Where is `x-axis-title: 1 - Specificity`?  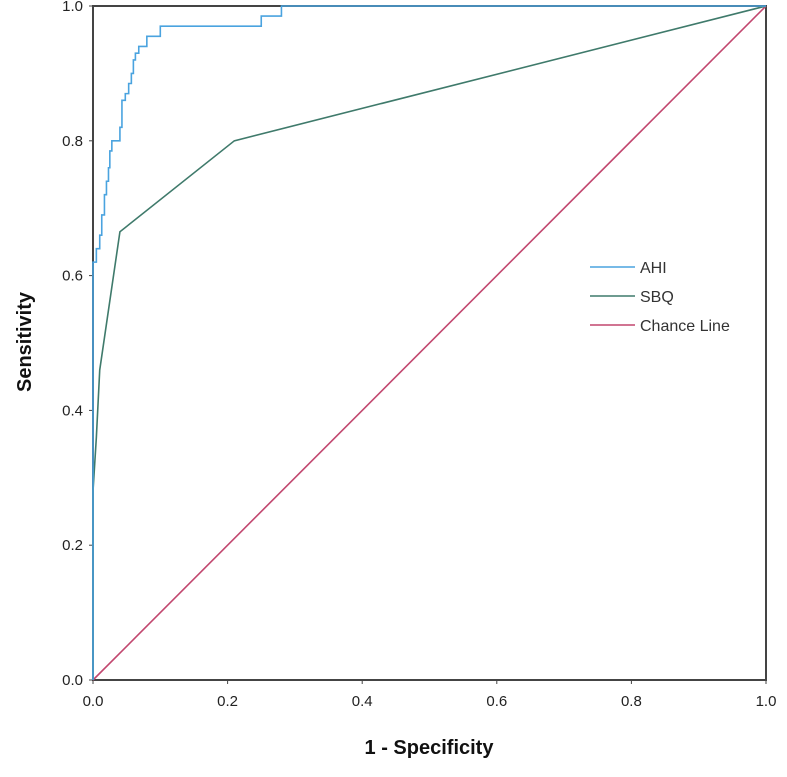
x-axis-title: 1 - Specificity is located at coordinates (430, 748).